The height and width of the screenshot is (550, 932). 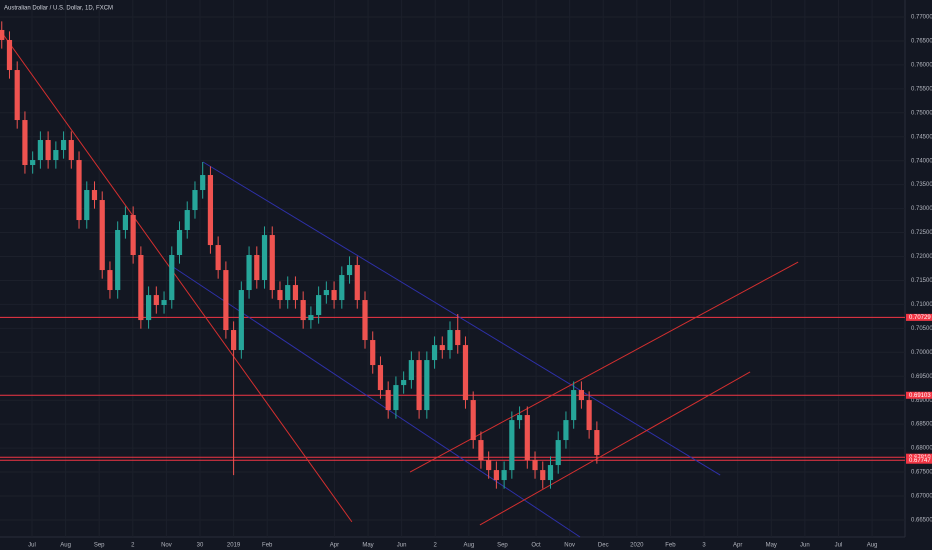 What do you see at coordinates (921, 113) in the screenshot?
I see `y-tick-label: 0.75000` at bounding box center [921, 113].